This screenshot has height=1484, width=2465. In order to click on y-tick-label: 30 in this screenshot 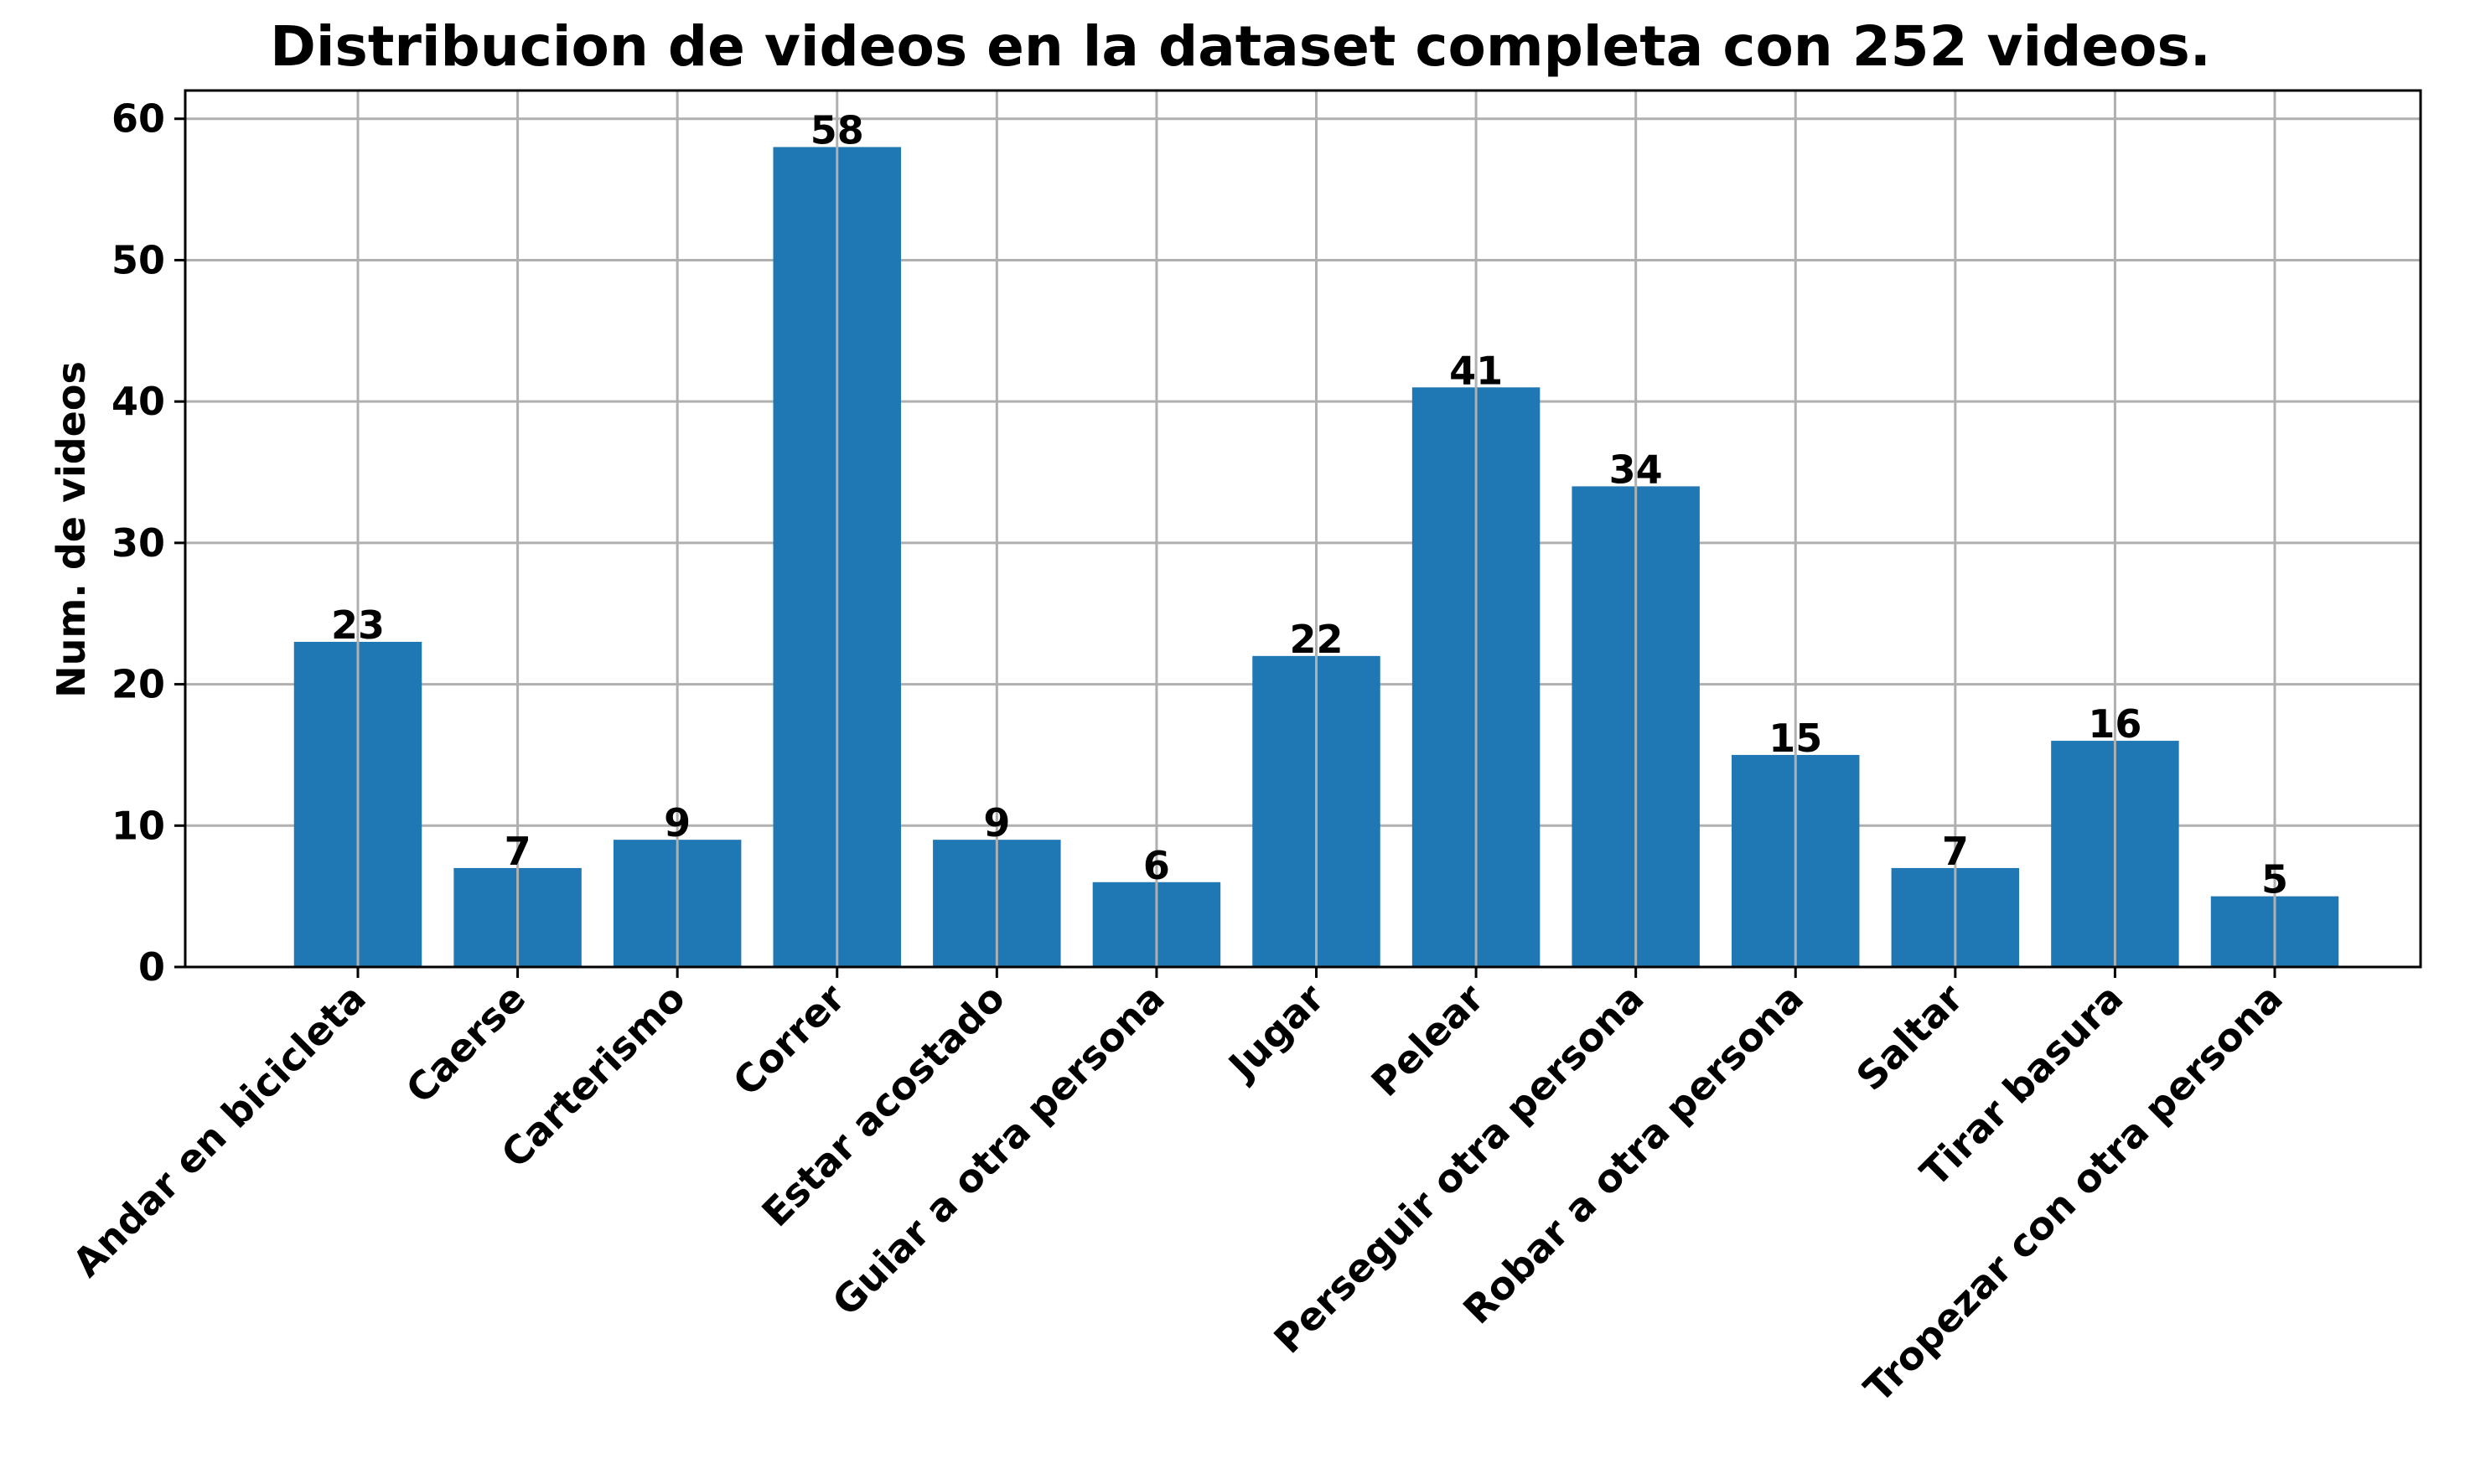, I will do `click(138, 543)`.